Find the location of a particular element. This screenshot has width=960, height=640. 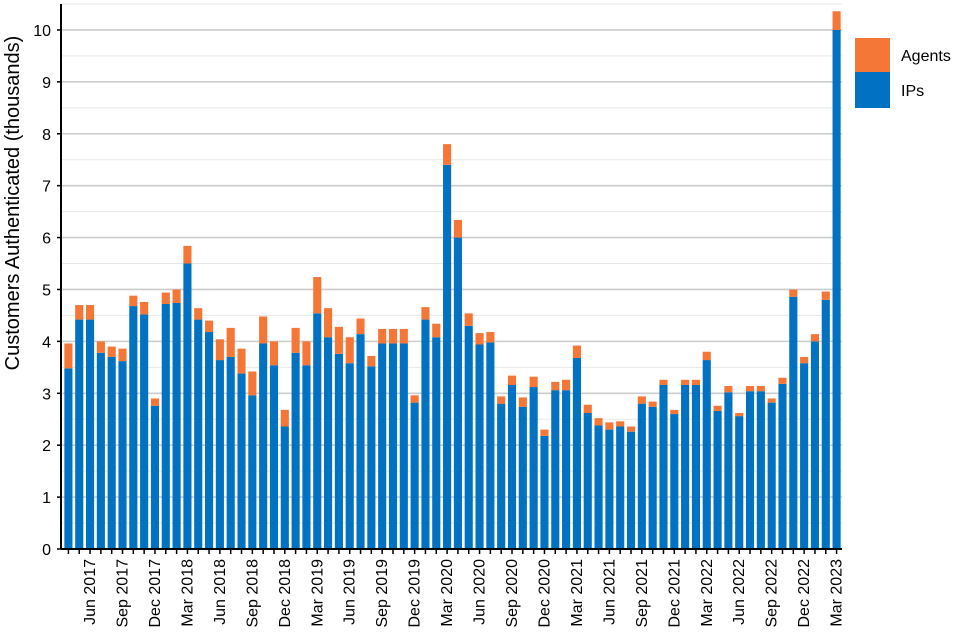

x-tick-label: Sep 2022 is located at coordinates (772, 593).